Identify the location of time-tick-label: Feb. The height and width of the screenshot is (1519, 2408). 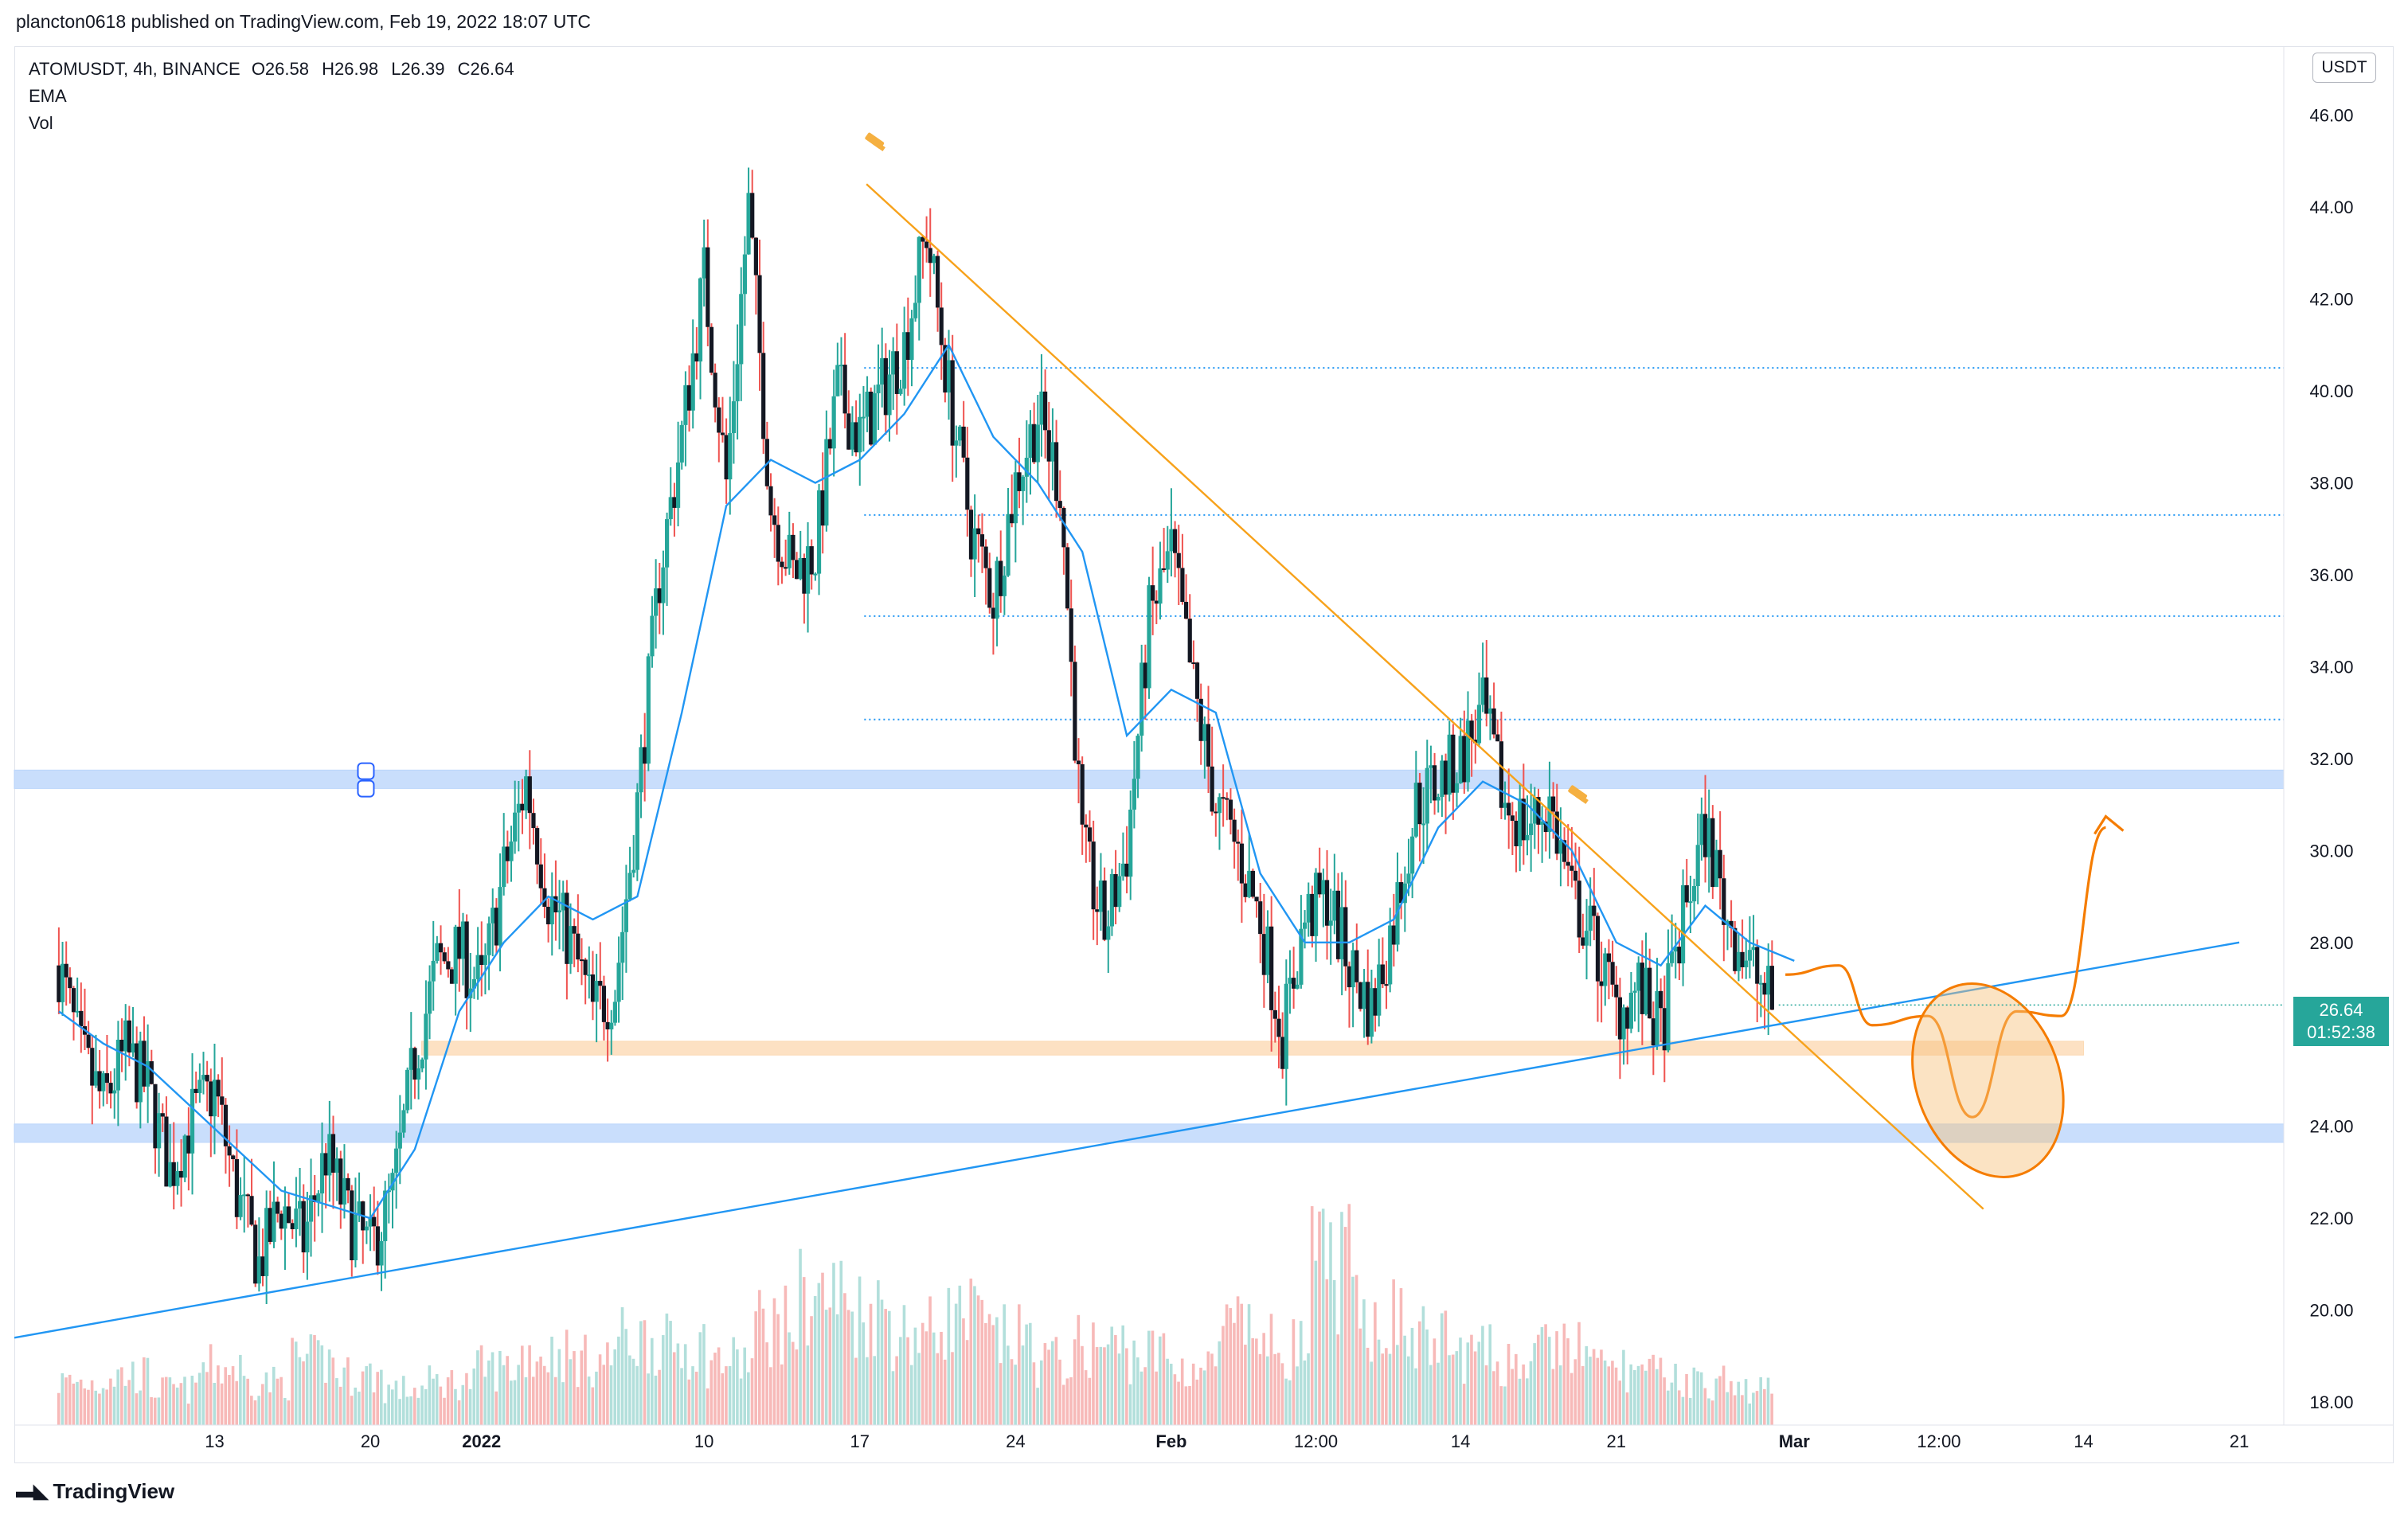
(1170, 1441).